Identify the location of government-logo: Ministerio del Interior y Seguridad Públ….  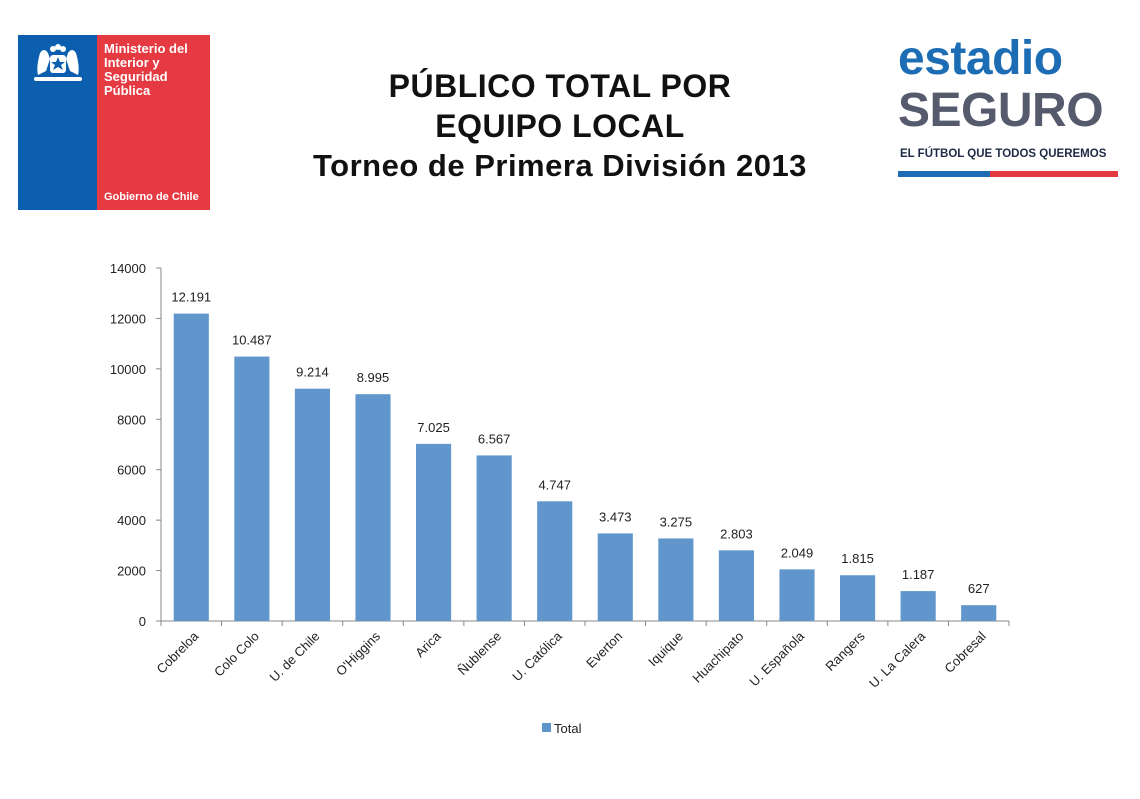
(114, 122).